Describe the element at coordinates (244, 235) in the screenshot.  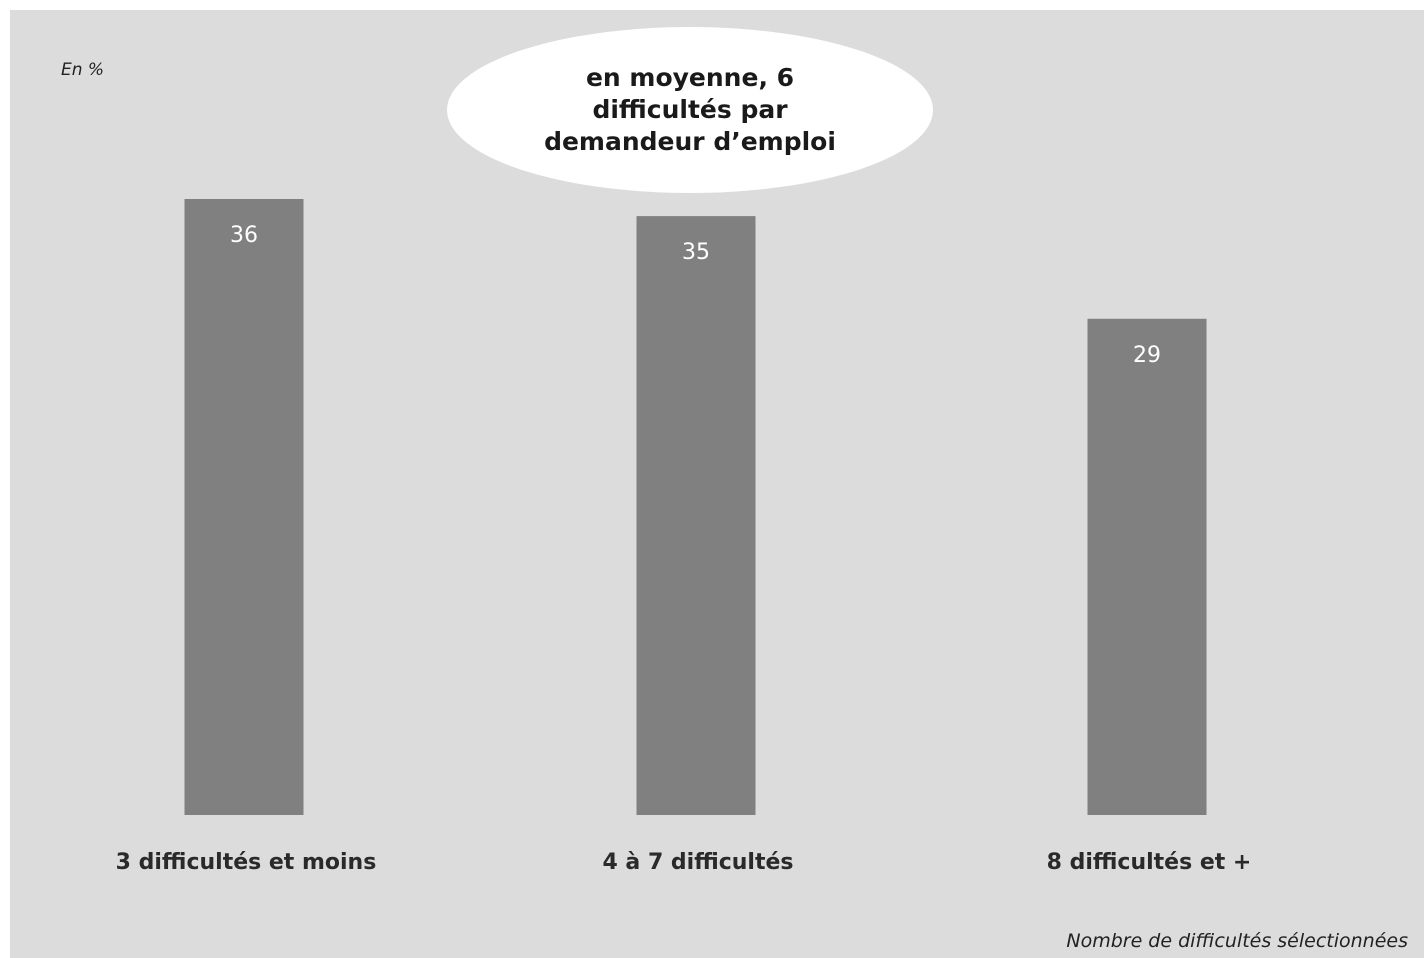
I see `value-label-1: 36` at that location.